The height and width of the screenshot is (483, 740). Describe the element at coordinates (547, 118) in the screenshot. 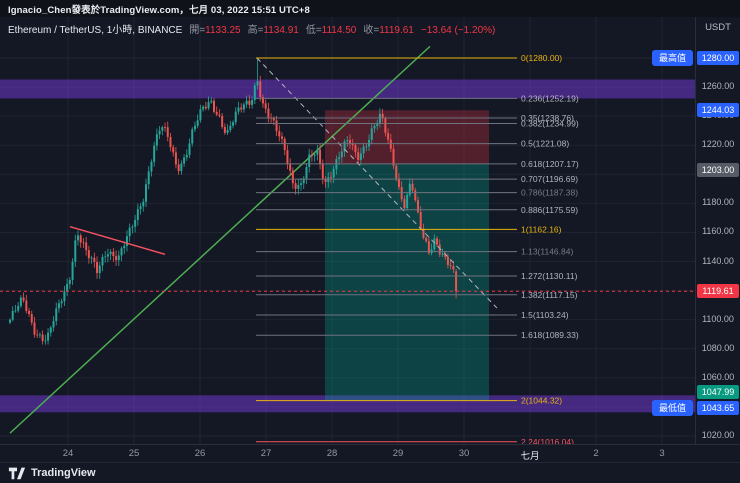

I see `fib-level-label: 0.35(1238.76)` at that location.